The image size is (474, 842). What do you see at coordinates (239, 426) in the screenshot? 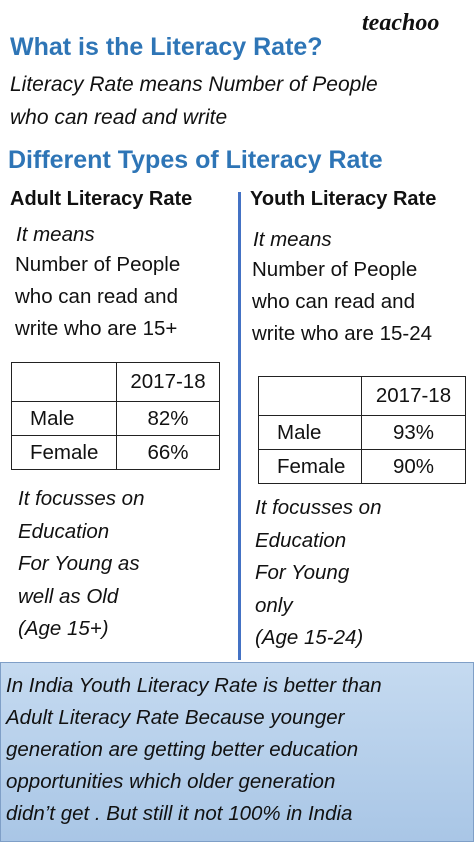
I see `divider` at bounding box center [239, 426].